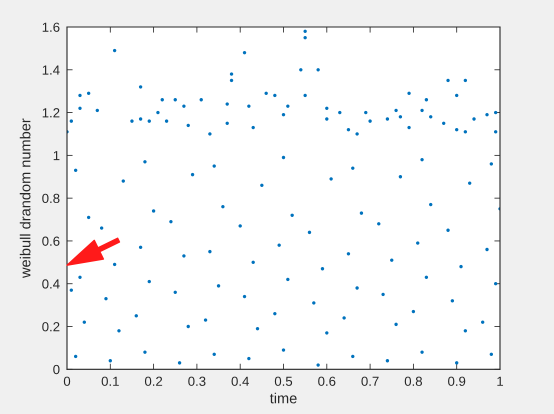  What do you see at coordinates (110, 381) in the screenshot?
I see `x-tick-label: 0.1` at bounding box center [110, 381].